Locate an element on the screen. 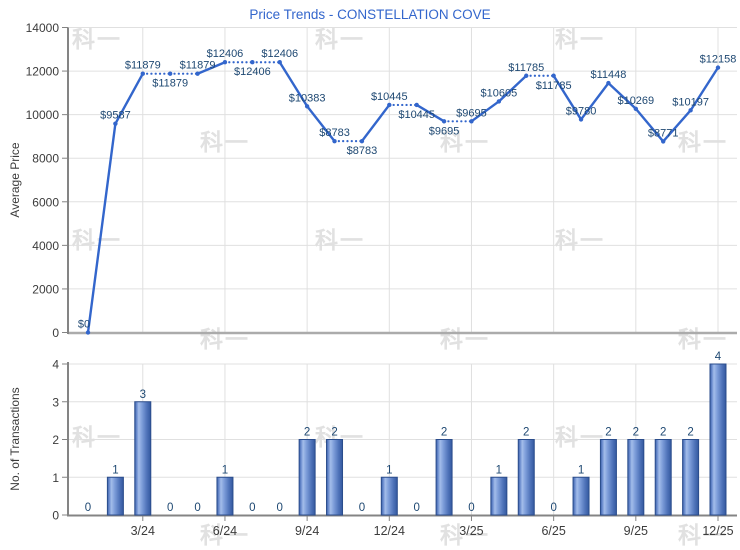  y-tick-label: 2 is located at coordinates (55, 440).